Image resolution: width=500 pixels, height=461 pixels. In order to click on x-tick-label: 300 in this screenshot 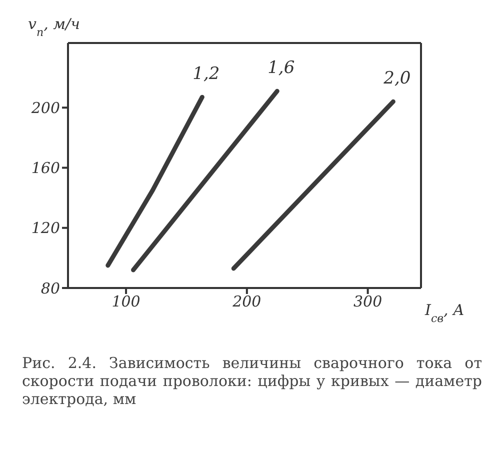, I will do `click(368, 301)`.